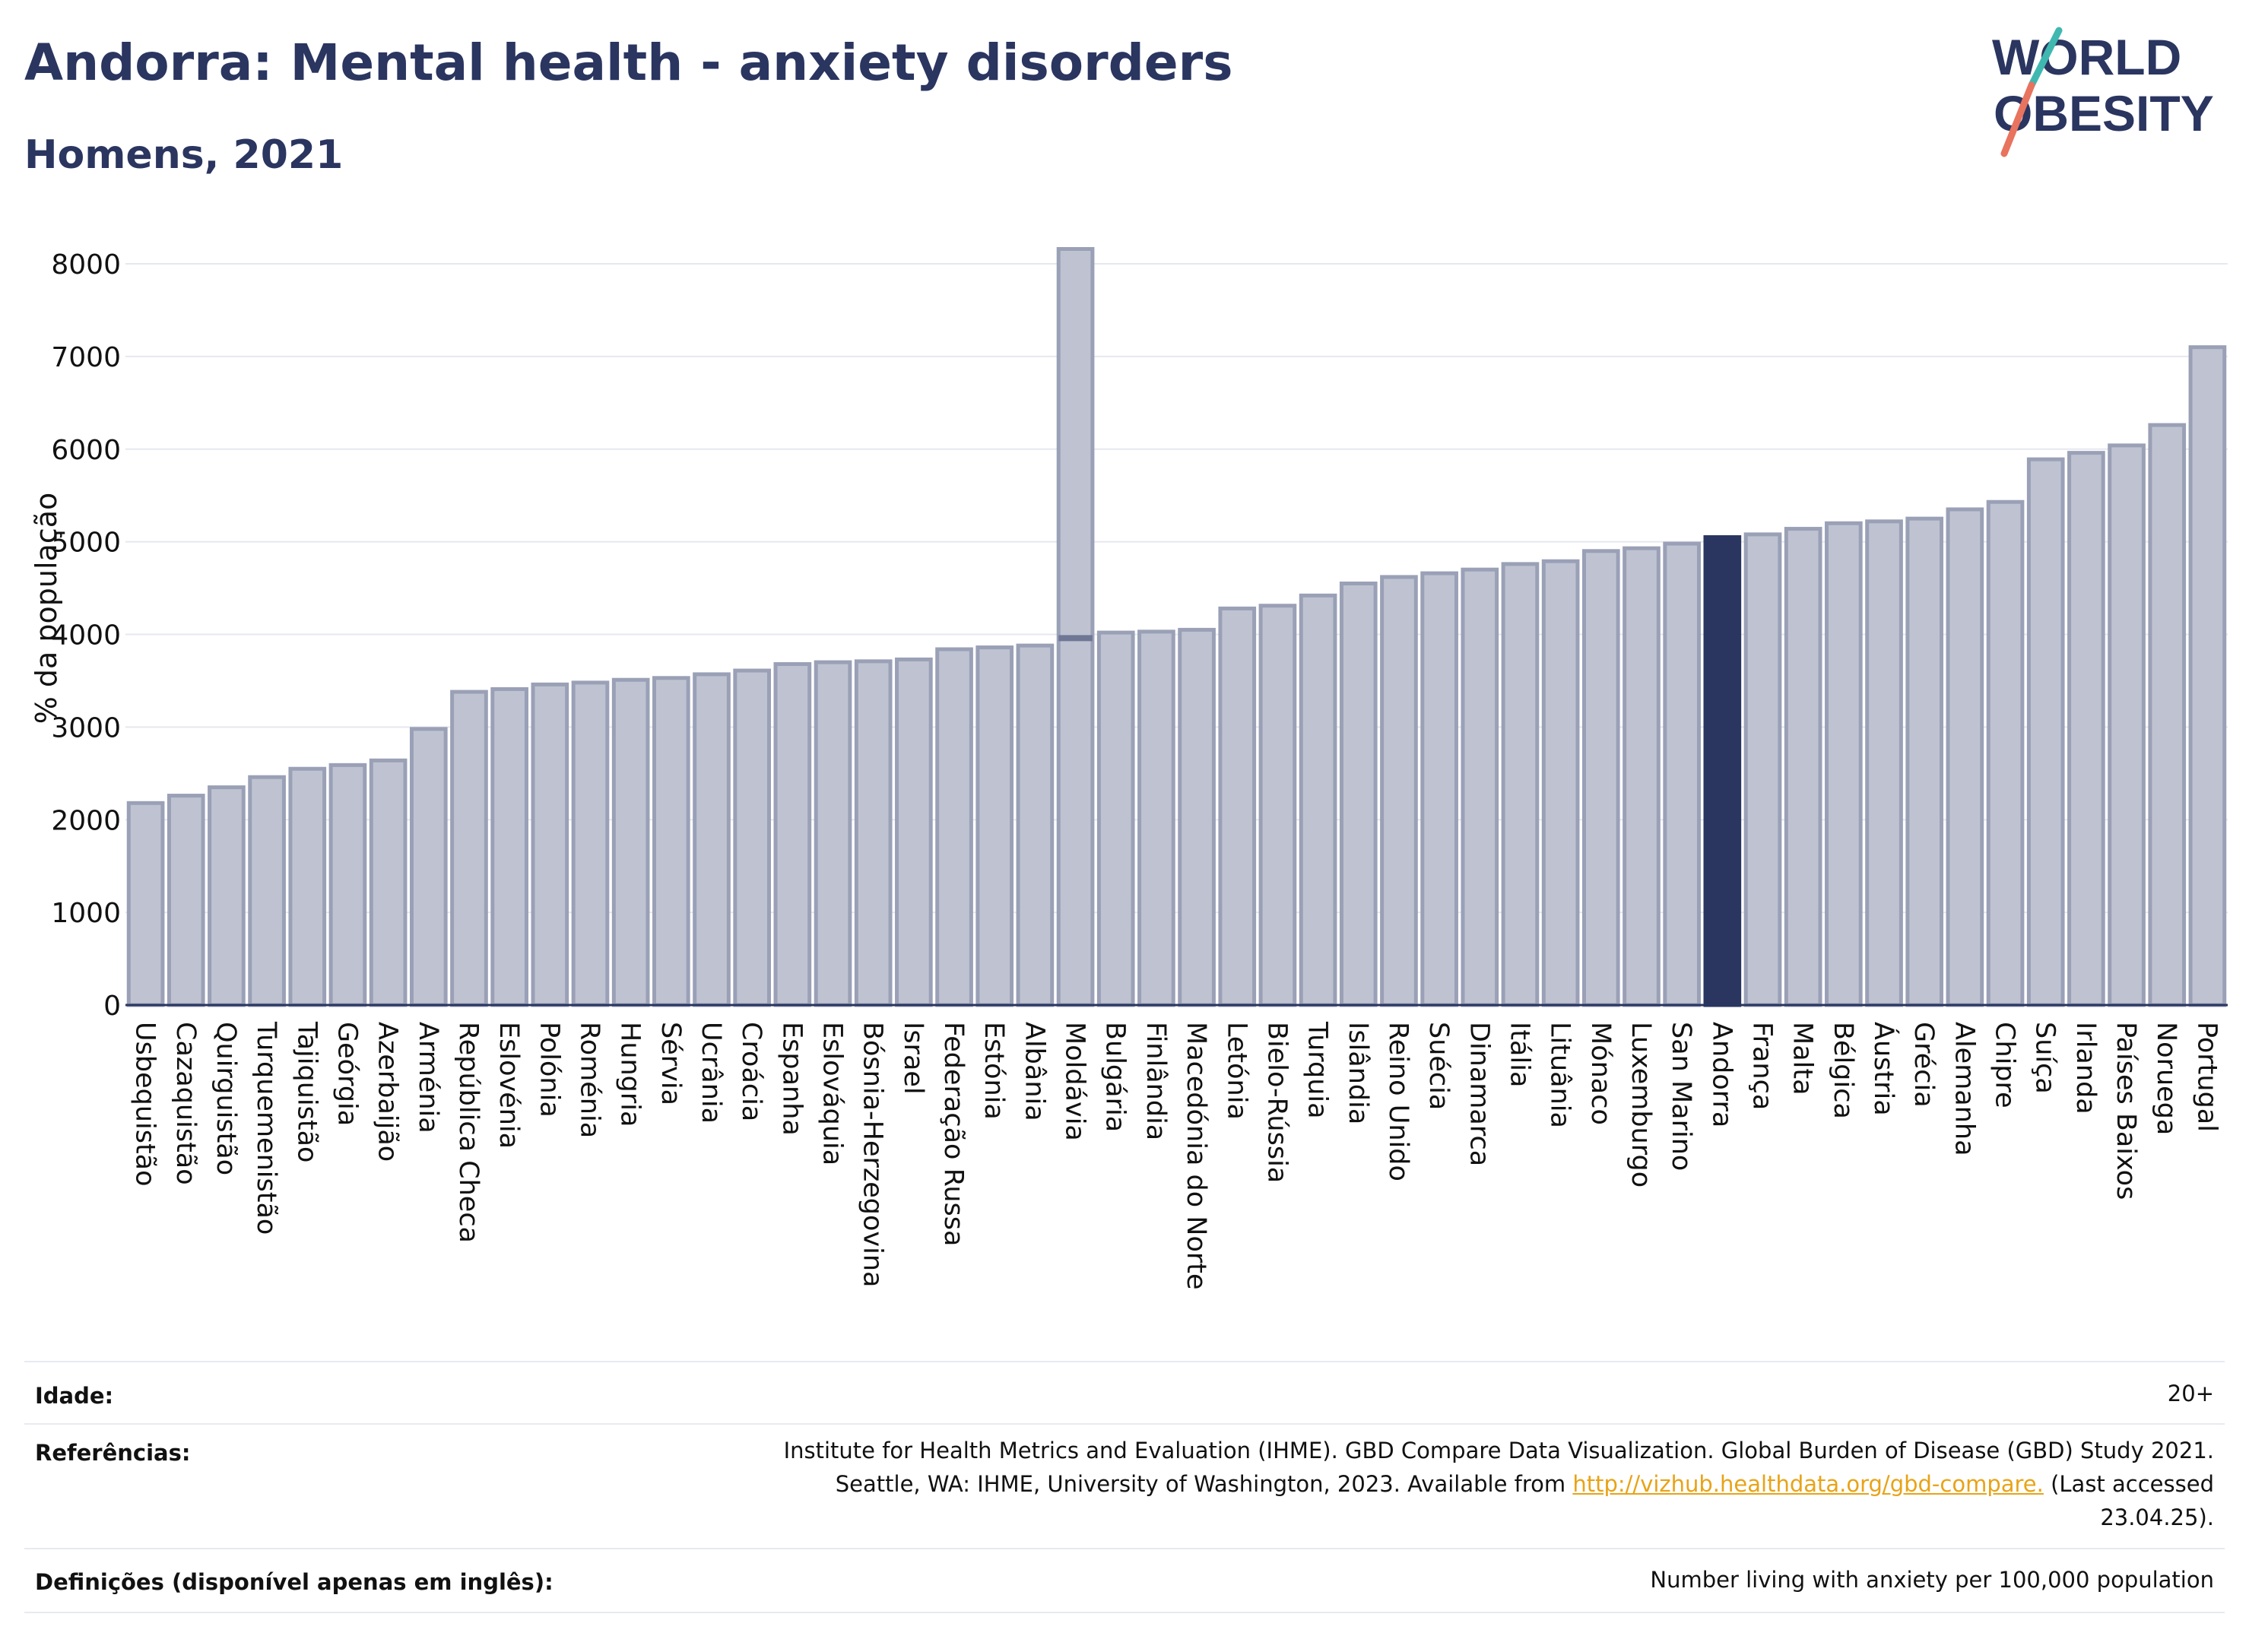 Image resolution: width=2249 pixels, height=1652 pixels. Describe the element at coordinates (2085, 1068) in the screenshot. I see `x-tick-label: Irlanda` at that location.